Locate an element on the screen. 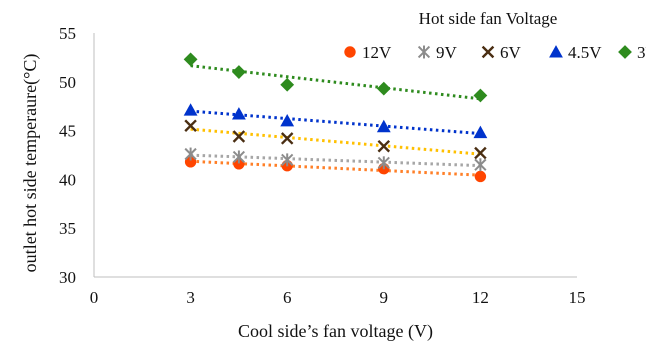  legend-item: 3V is located at coordinates (632, 52).